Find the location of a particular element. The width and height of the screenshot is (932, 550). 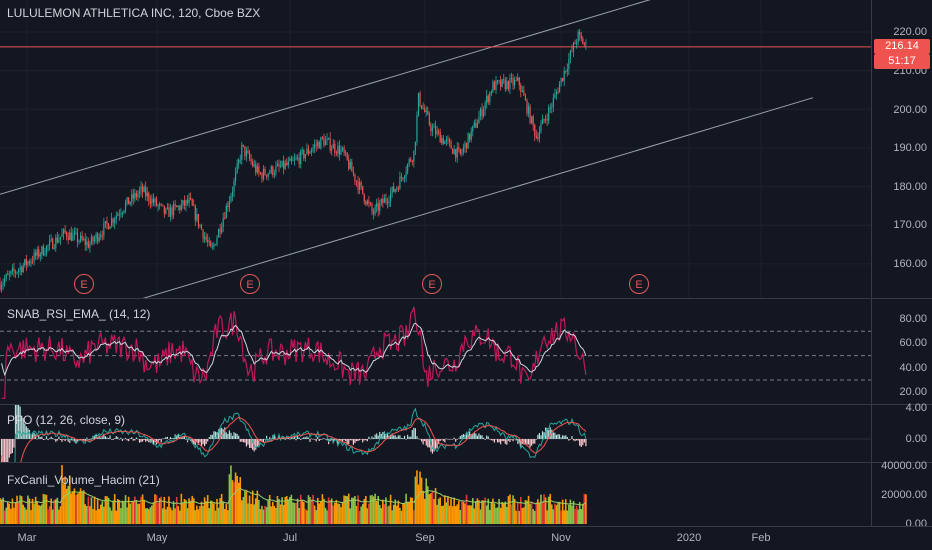

time-axis is located at coordinates (435, 538).